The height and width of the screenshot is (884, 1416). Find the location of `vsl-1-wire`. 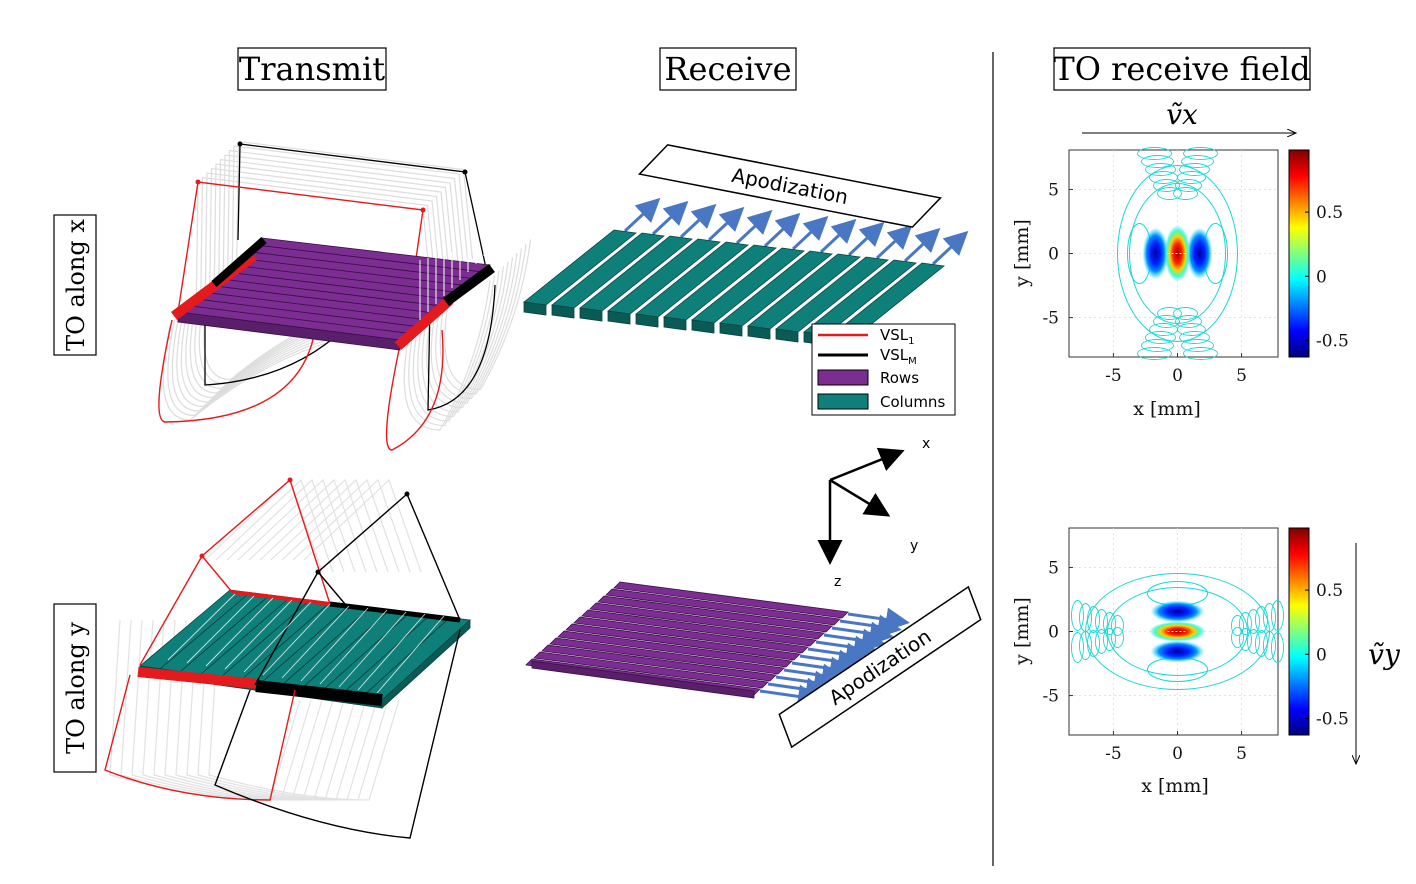

vsl-1-wire is located at coordinates (301, 385).